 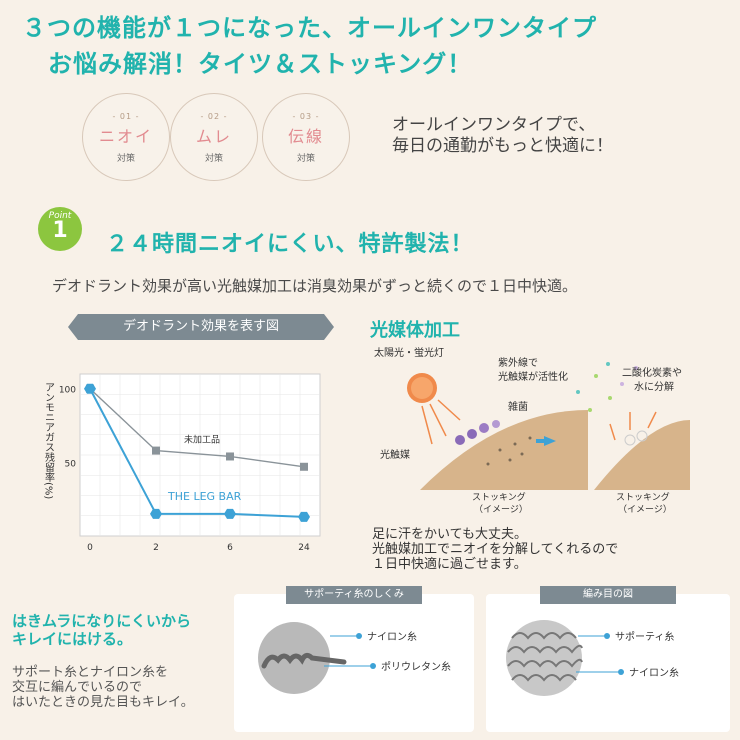 I want to click on catch-copy: オールインワンタイプで、 毎日の通勤がもっと快適に！, so click(x=502, y=136).